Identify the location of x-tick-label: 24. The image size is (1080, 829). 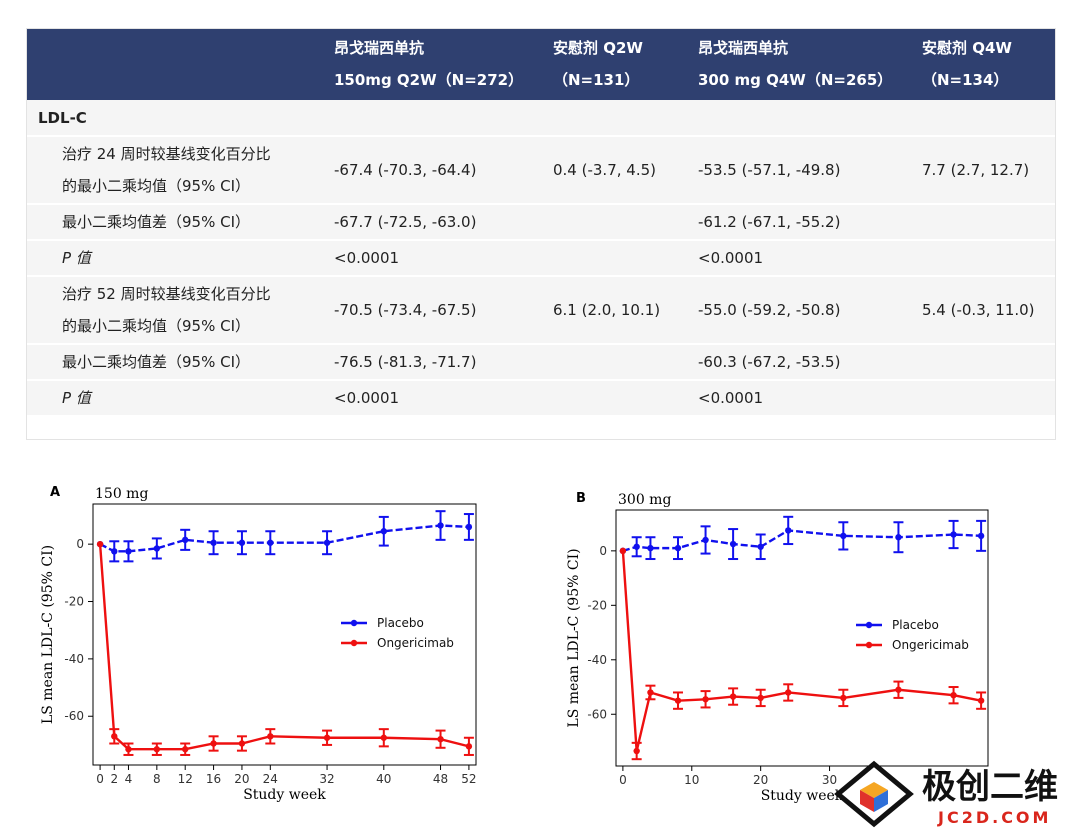
(270, 779).